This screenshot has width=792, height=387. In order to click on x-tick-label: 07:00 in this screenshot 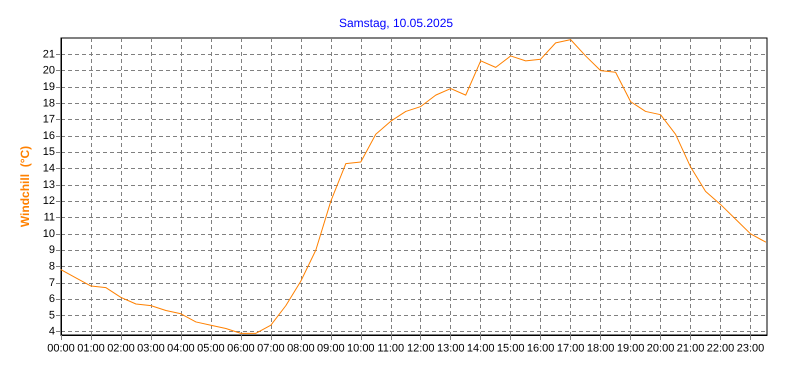, I will do `click(271, 348)`.